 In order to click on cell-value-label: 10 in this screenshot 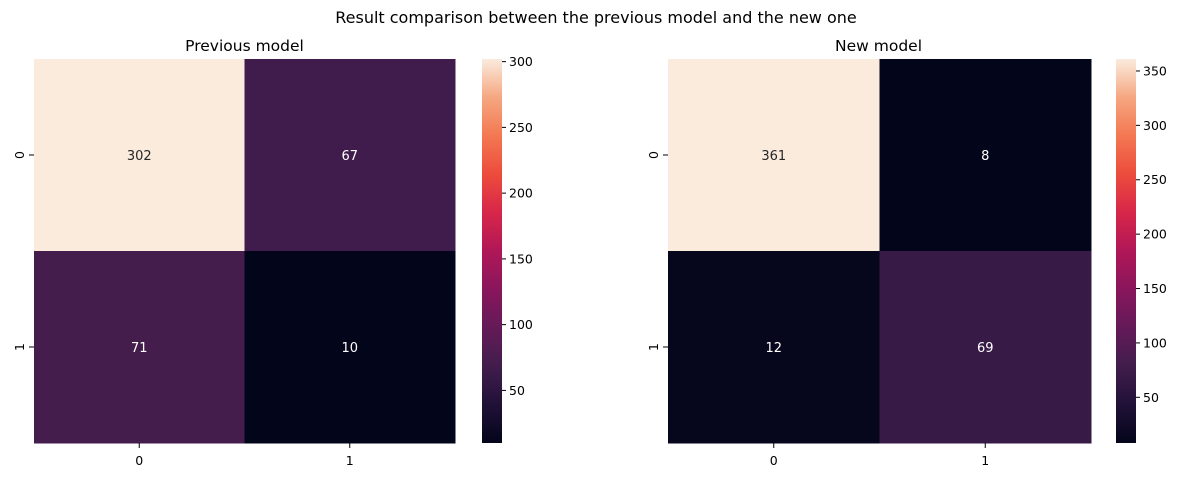, I will do `click(349, 348)`.